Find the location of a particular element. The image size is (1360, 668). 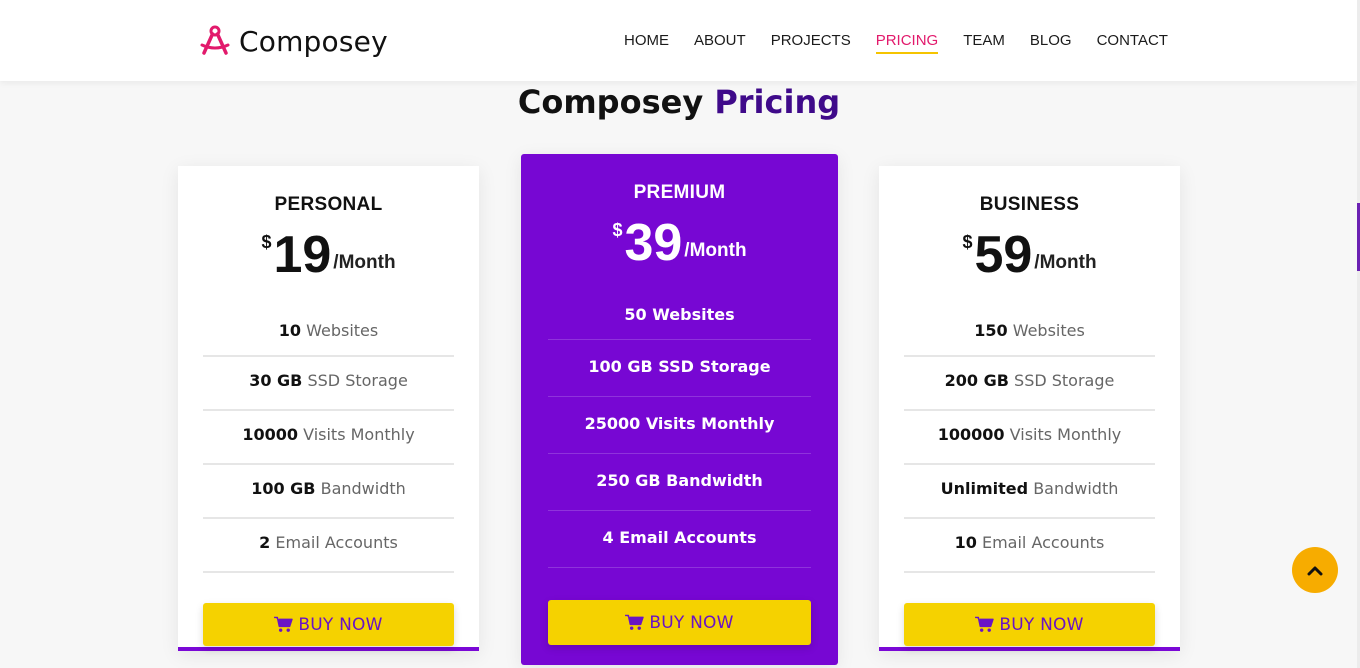

section-title-accent: Pricing is located at coordinates (777, 102).